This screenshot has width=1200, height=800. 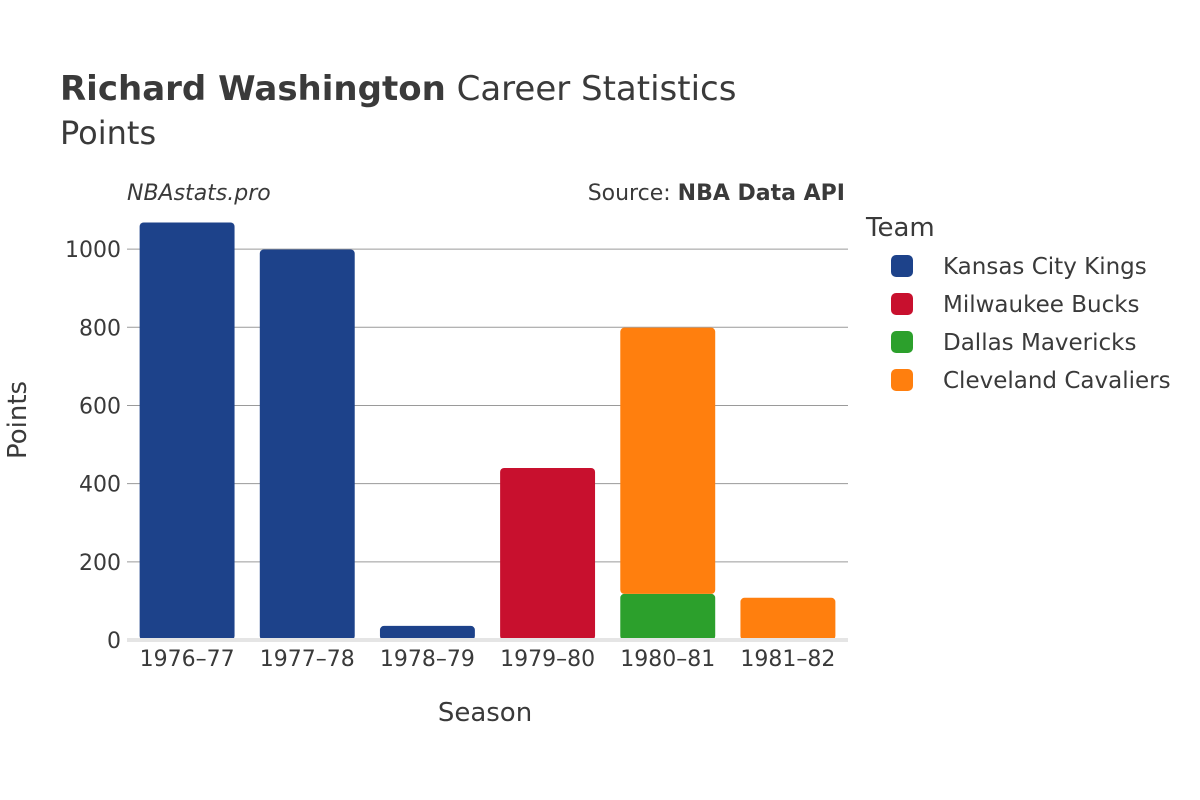 What do you see at coordinates (1045, 267) in the screenshot?
I see `legend-label: Kansas City Kings` at bounding box center [1045, 267].